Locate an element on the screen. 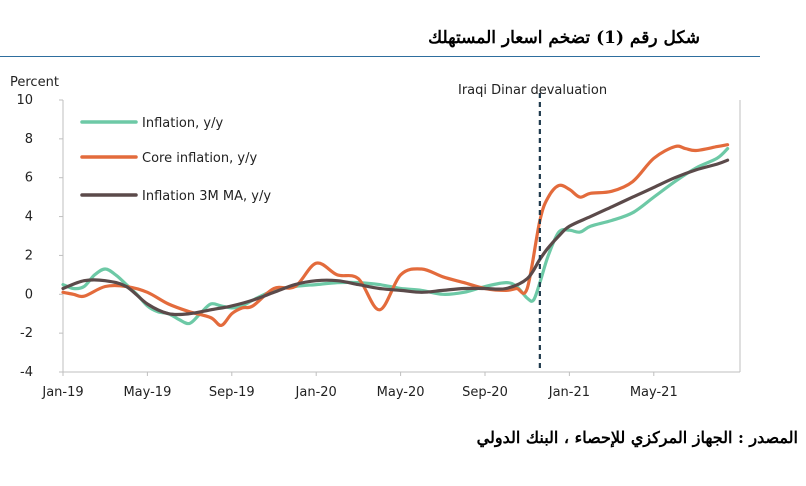  legend-item-inflation-3m-ma: Inflation 3M MA, y/y is located at coordinates (175, 196).